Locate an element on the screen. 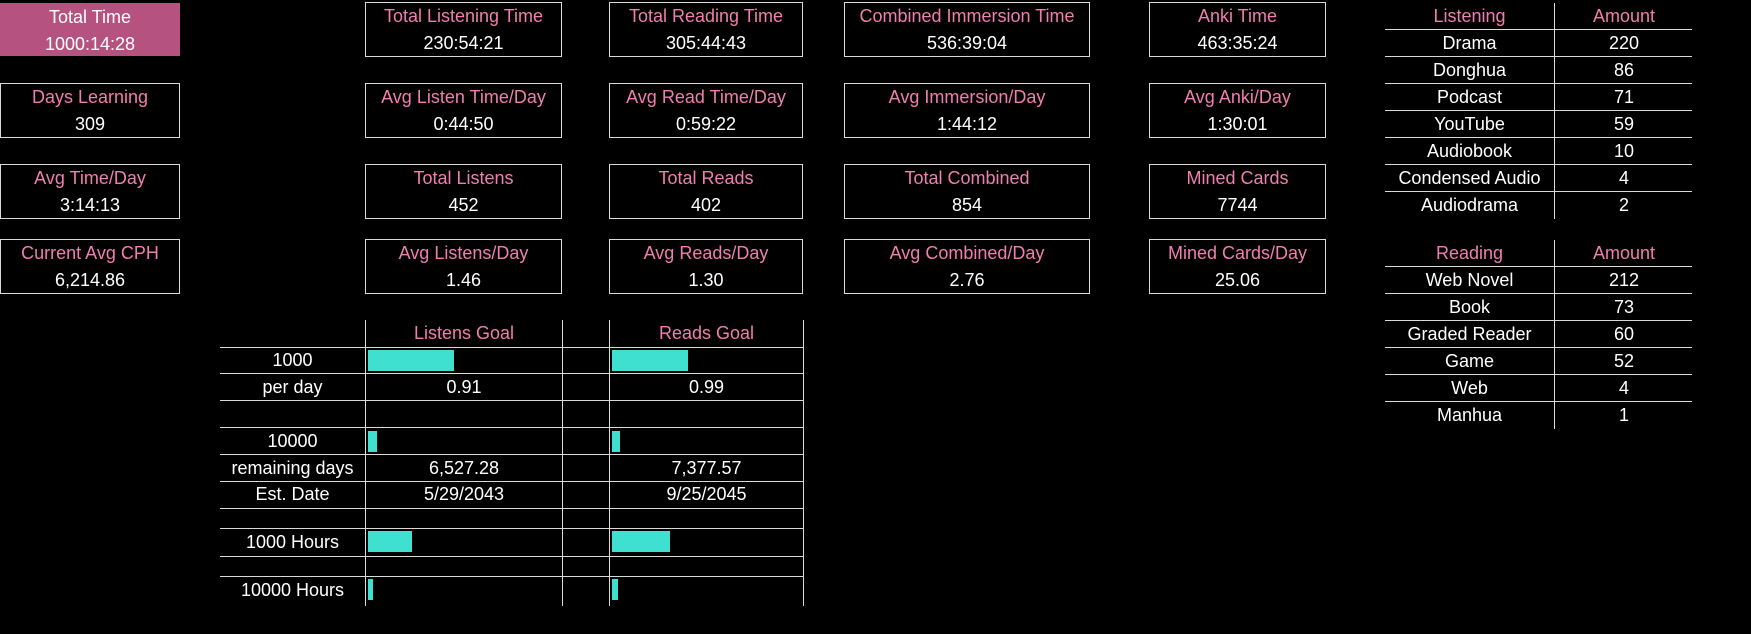  stat-value: 230:54:21 is located at coordinates (463, 43).